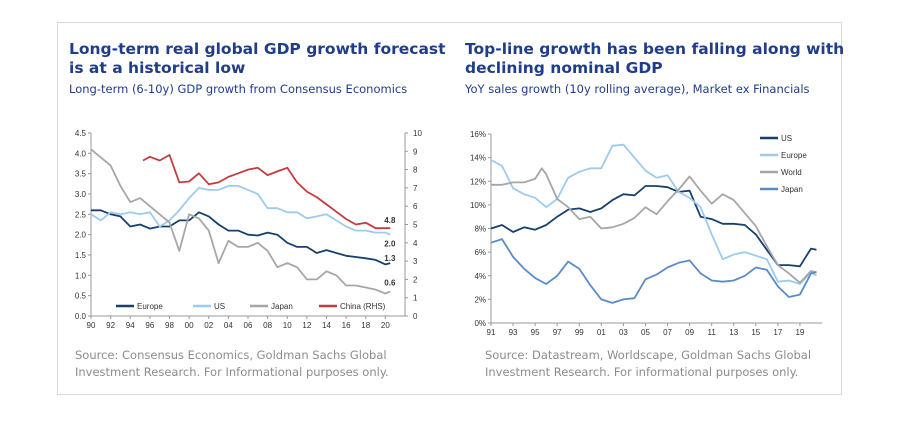 This screenshot has width=900, height=426. Describe the element at coordinates (478, 158) in the screenshot. I see `y-tick-label: 14%` at that location.